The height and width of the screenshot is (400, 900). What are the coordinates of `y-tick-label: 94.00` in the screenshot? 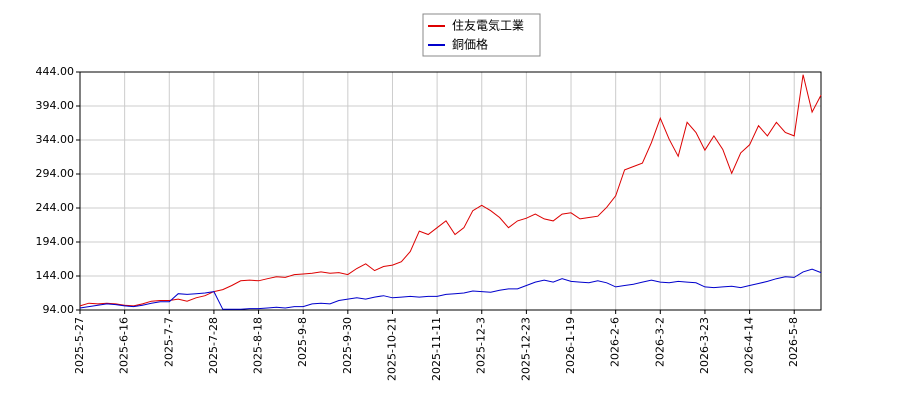 It's located at (59, 309).